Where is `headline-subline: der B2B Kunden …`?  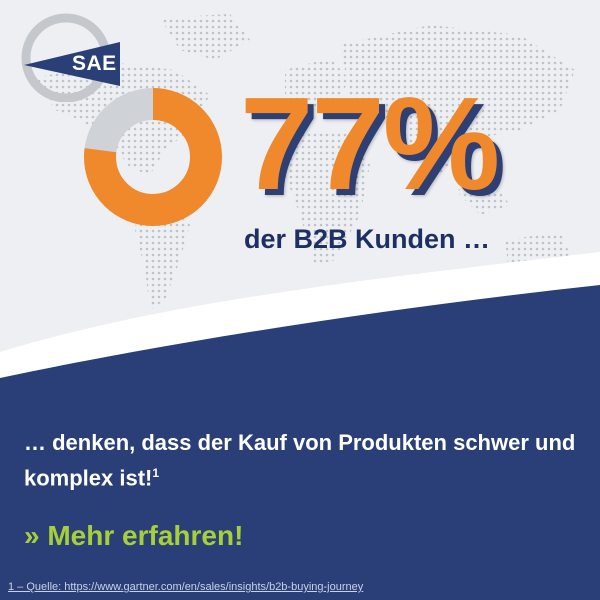 headline-subline: der B2B Kunden … is located at coordinates (367, 239).